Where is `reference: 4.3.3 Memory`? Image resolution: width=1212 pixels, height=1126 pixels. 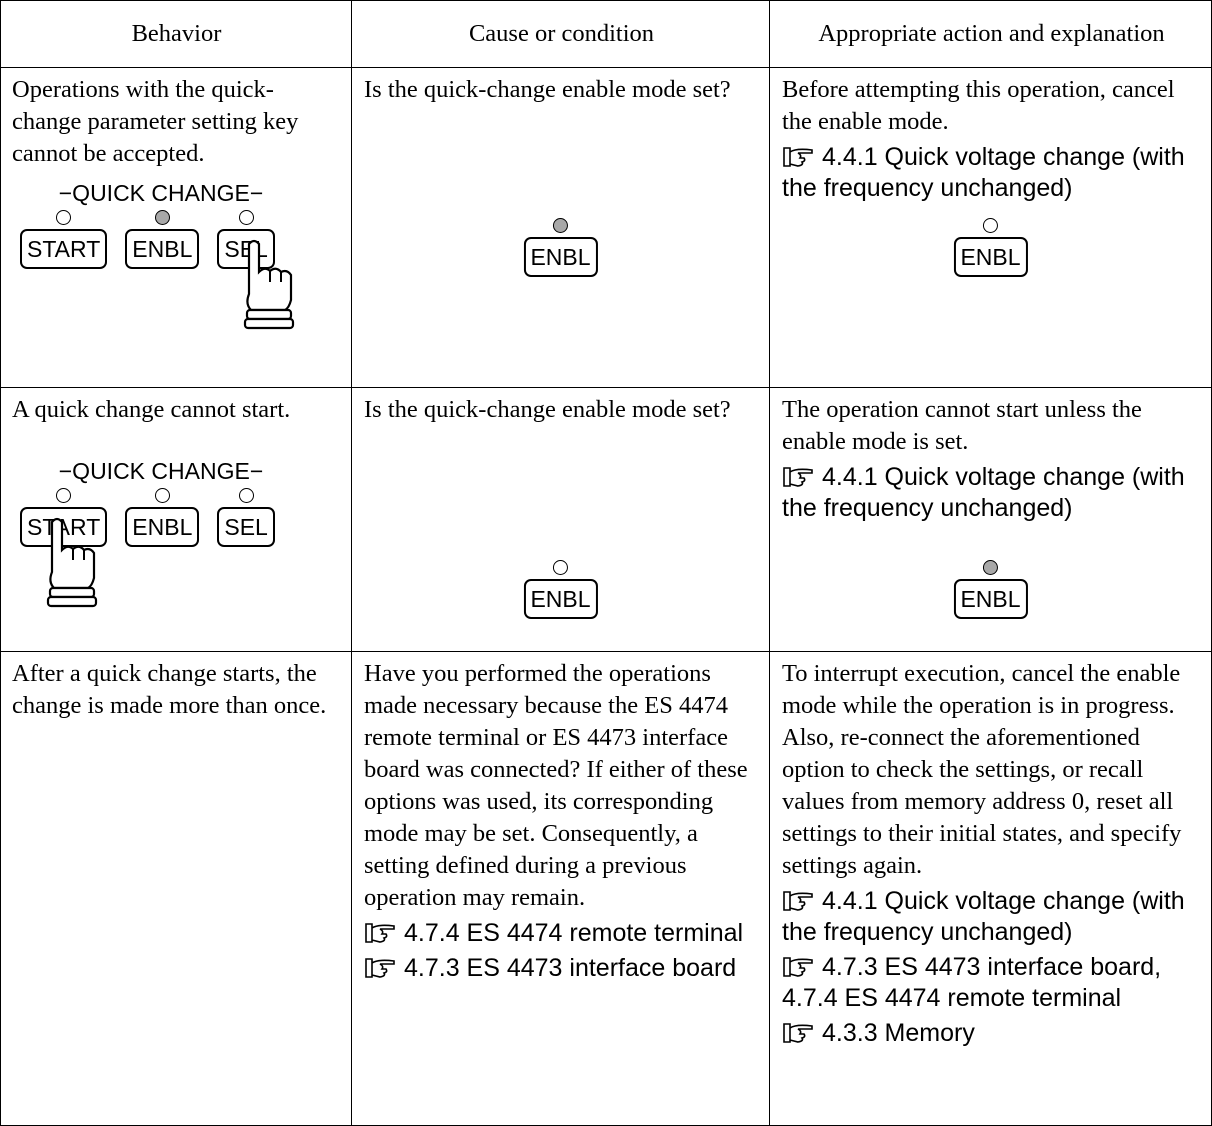 reference: 4.3.3 Memory is located at coordinates (991, 1033).